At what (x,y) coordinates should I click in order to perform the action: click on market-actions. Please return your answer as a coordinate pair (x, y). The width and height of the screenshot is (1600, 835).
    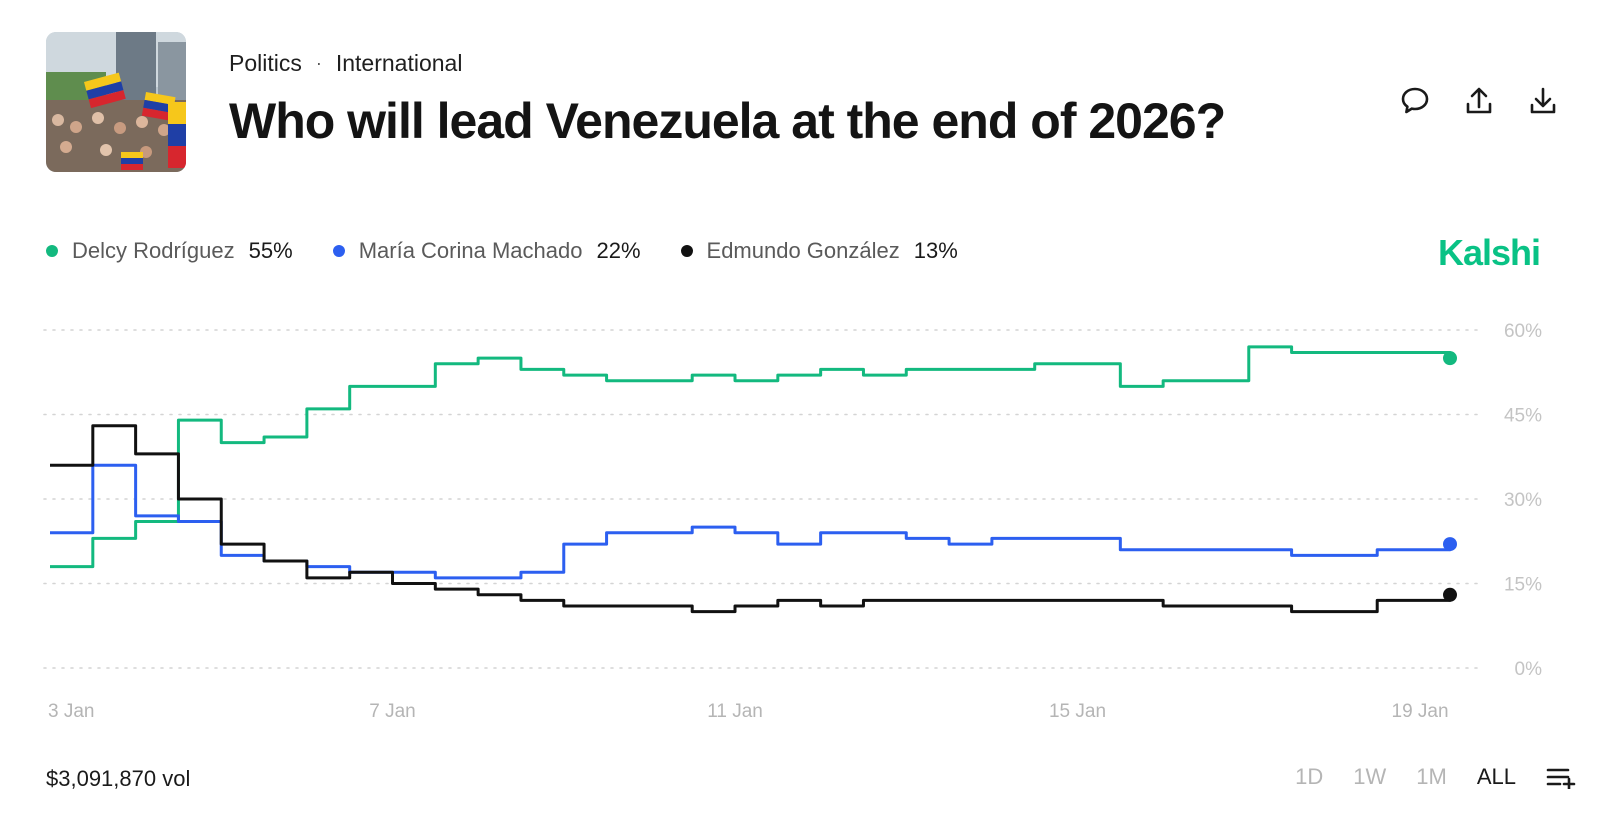
    Looking at the image, I should click on (1479, 101).